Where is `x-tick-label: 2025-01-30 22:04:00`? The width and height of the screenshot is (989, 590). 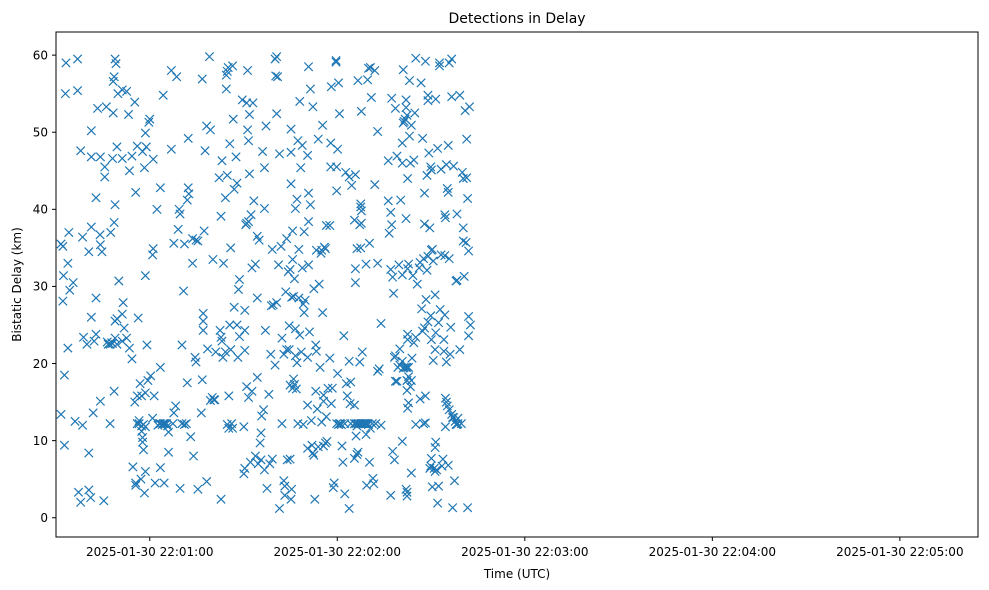 x-tick-label: 2025-01-30 22:04:00 is located at coordinates (712, 552).